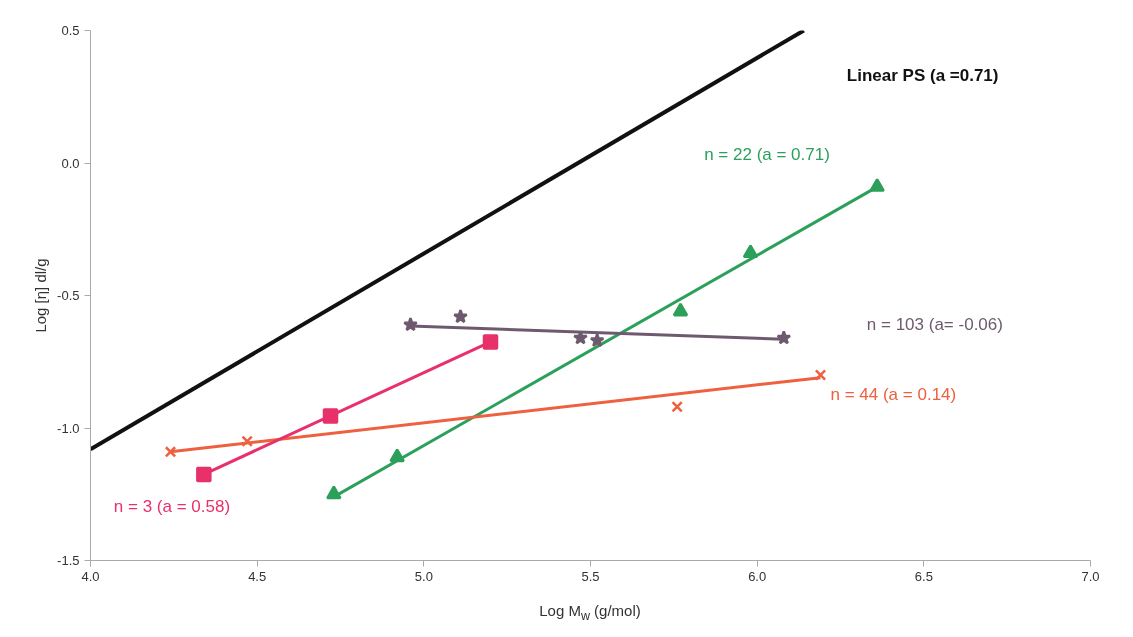  I want to click on x-tick-label: 5.5, so click(590, 576).